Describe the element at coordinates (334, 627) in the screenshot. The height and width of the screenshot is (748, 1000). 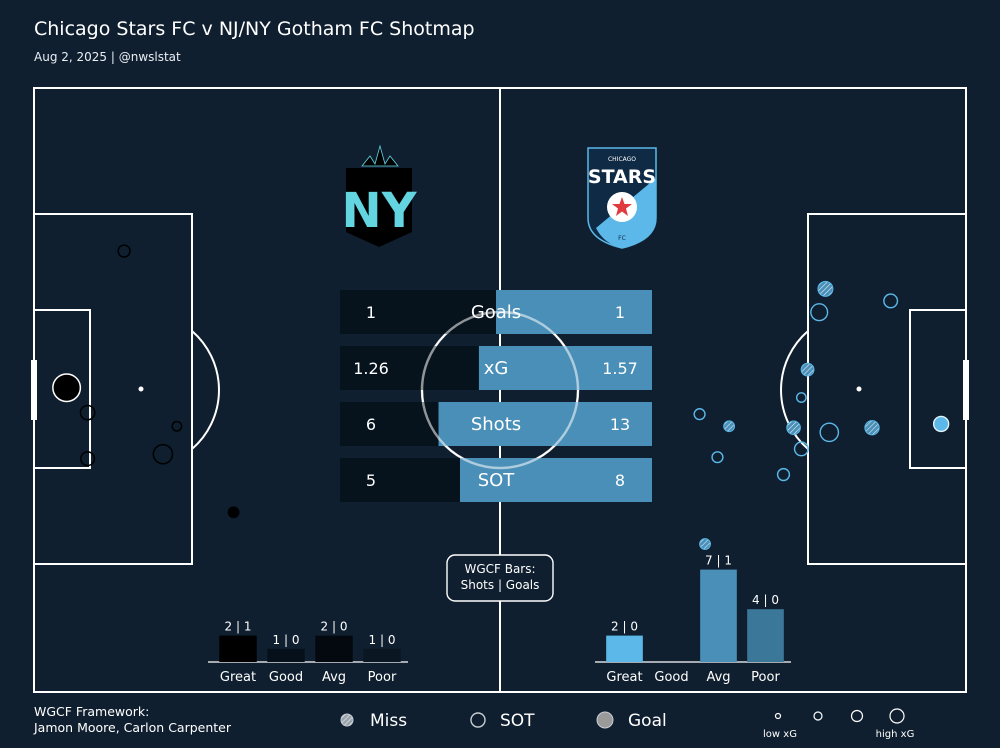
I see `wgcf-value-label-gotham: 2 | 0` at that location.